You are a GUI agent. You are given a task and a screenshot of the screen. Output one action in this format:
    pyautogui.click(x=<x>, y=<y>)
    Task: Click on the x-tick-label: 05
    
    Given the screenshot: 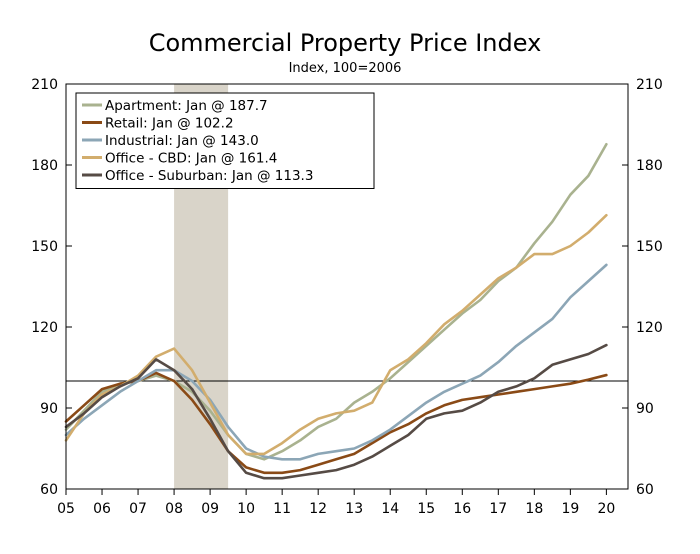 What is the action you would take?
    pyautogui.click(x=66, y=509)
    